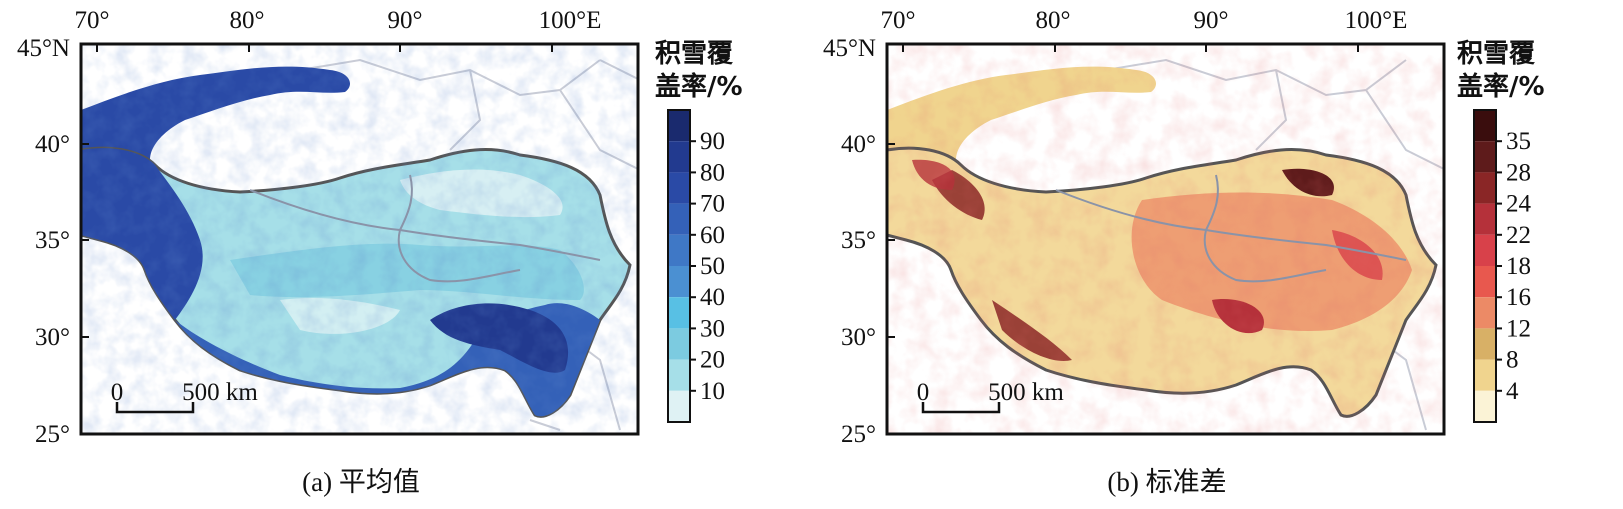 The height and width of the screenshot is (509, 1623). Describe the element at coordinates (712, 266) in the screenshot. I see `legend-tick-label: 50` at that location.